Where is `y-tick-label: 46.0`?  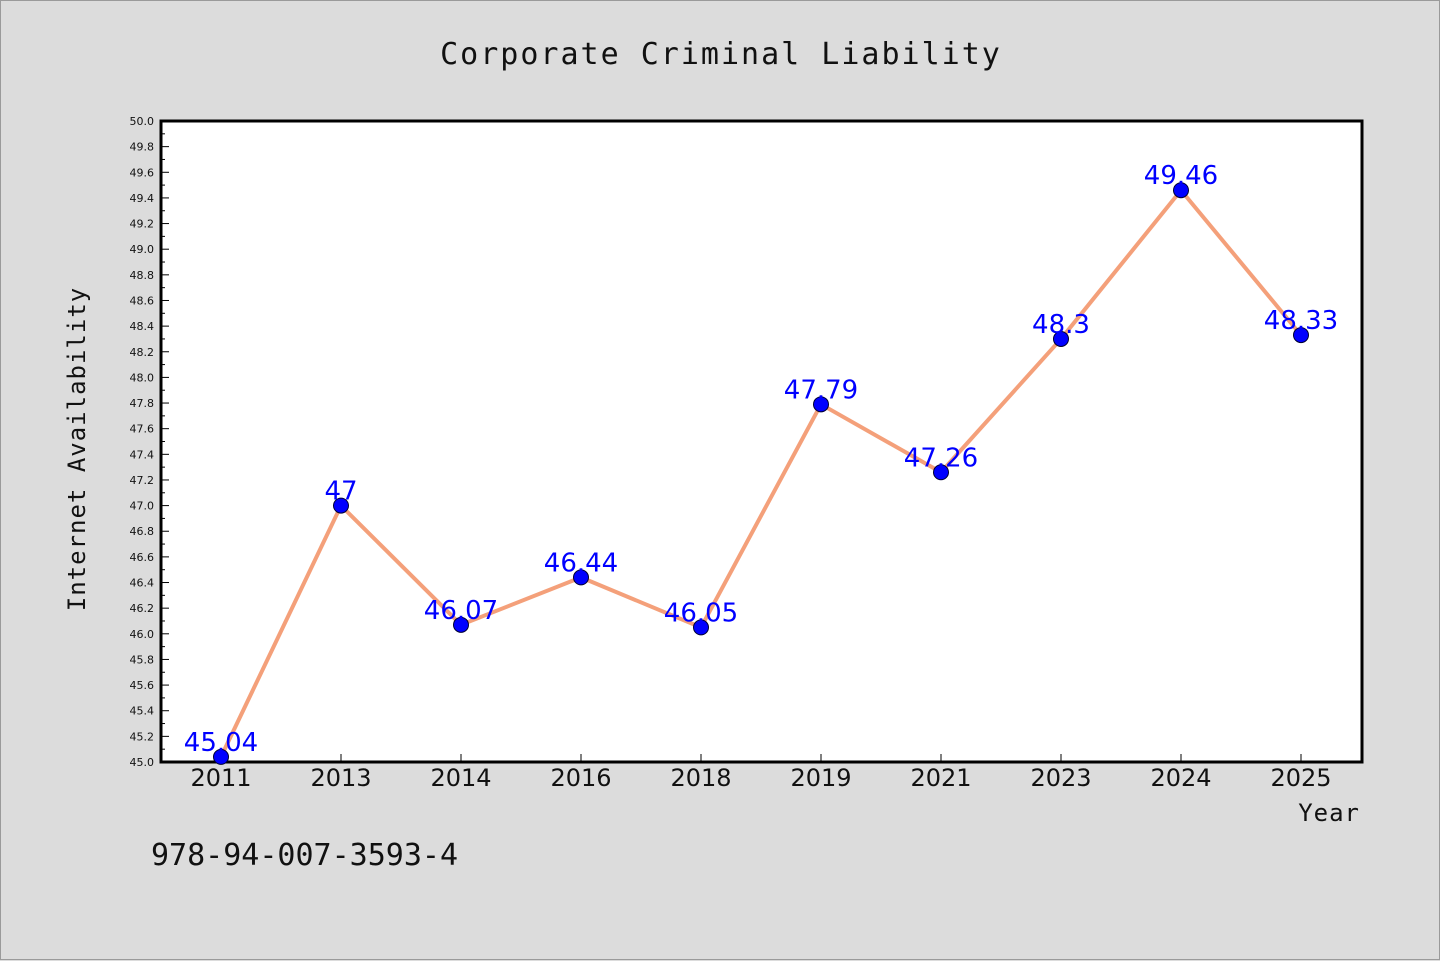 y-tick-label: 46.0 is located at coordinates (142, 634).